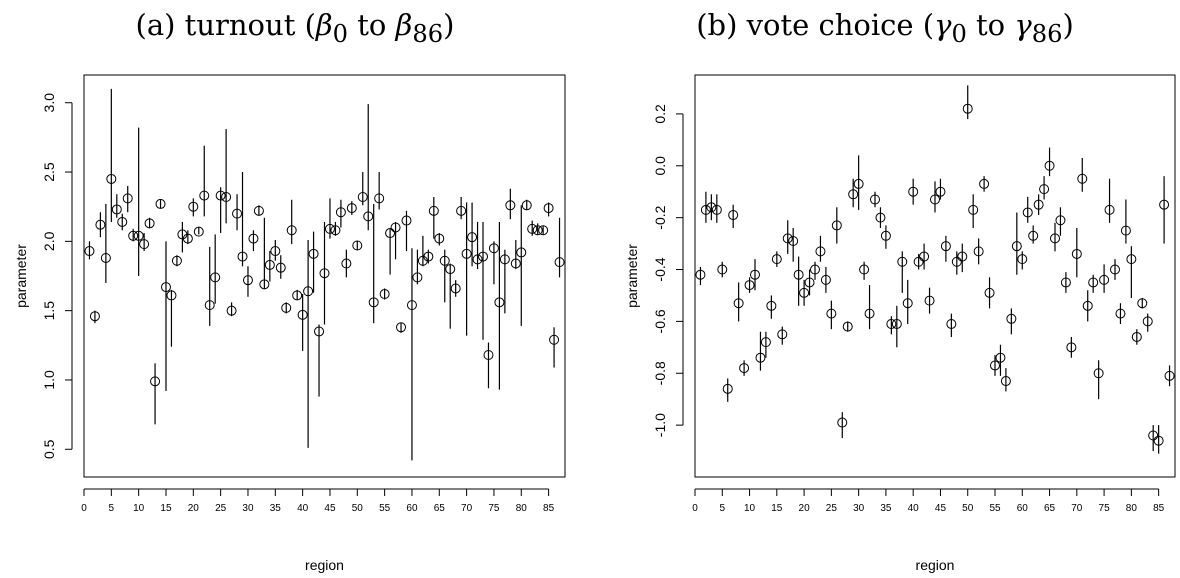  I want to click on title-symbol-start: γ, so click(943, 25).